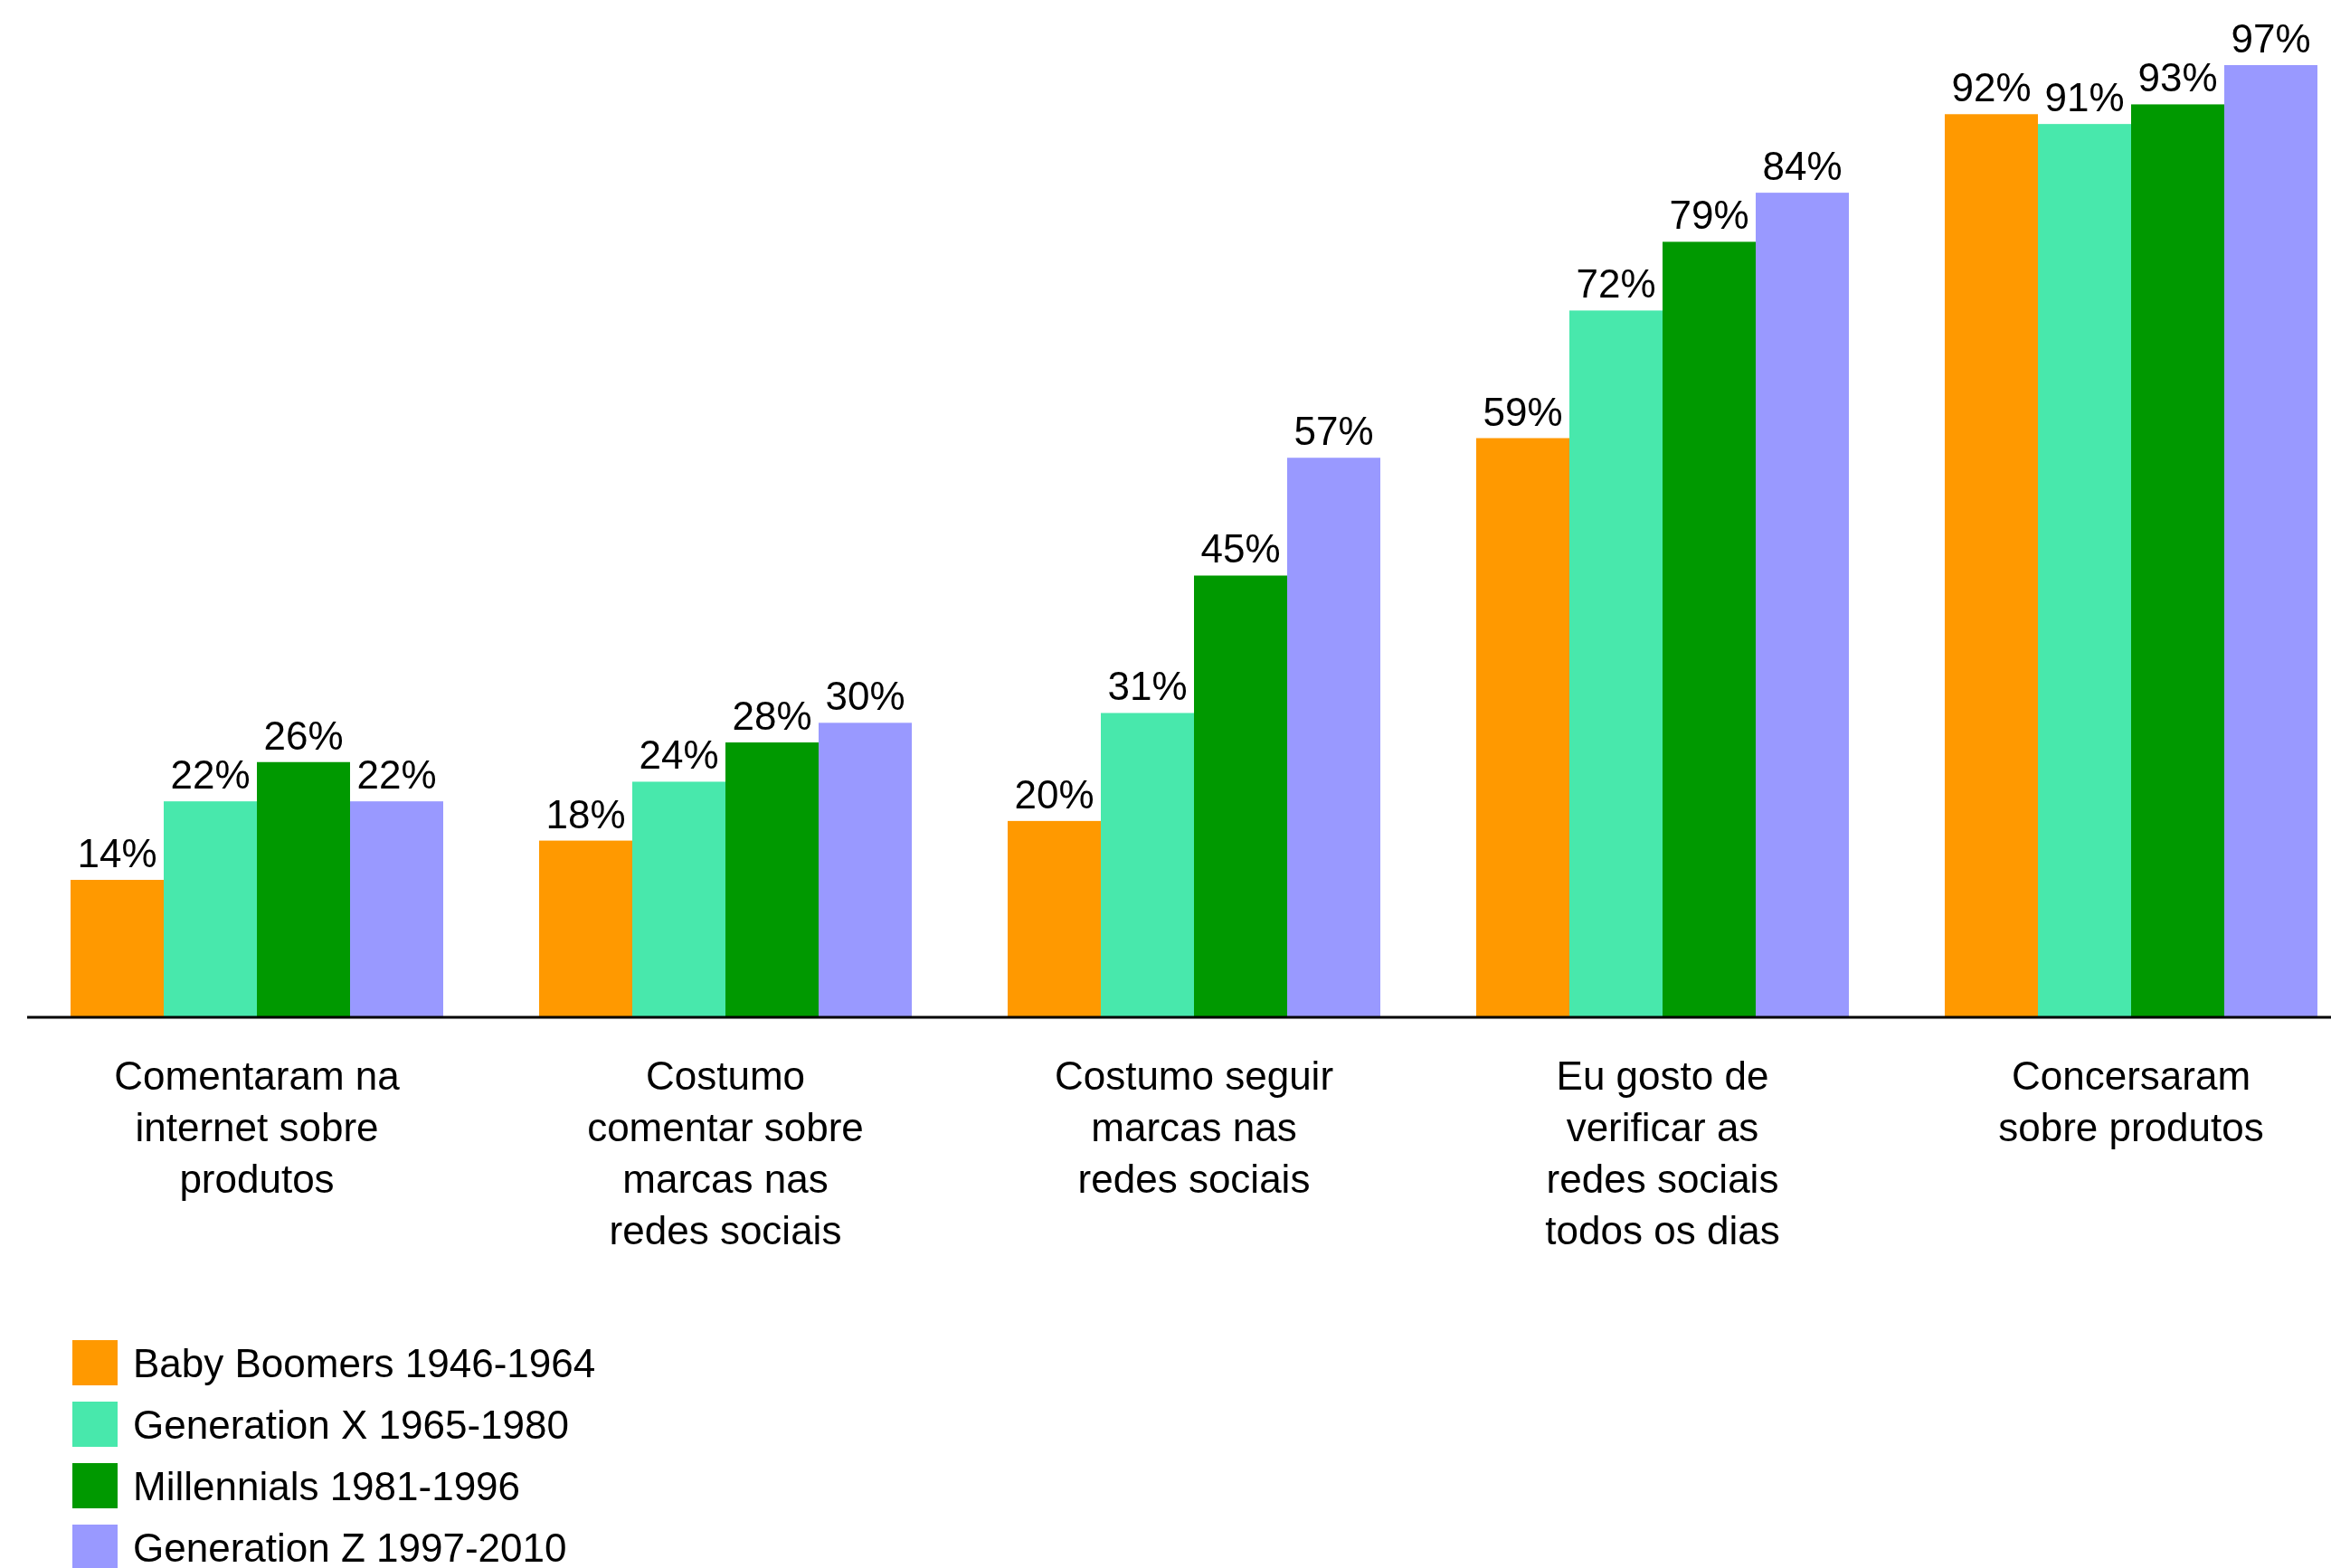 The width and height of the screenshot is (2331, 1568). What do you see at coordinates (2131, 1101) in the screenshot?
I see `x-tick-label: Concersaram sobre produtos` at bounding box center [2131, 1101].